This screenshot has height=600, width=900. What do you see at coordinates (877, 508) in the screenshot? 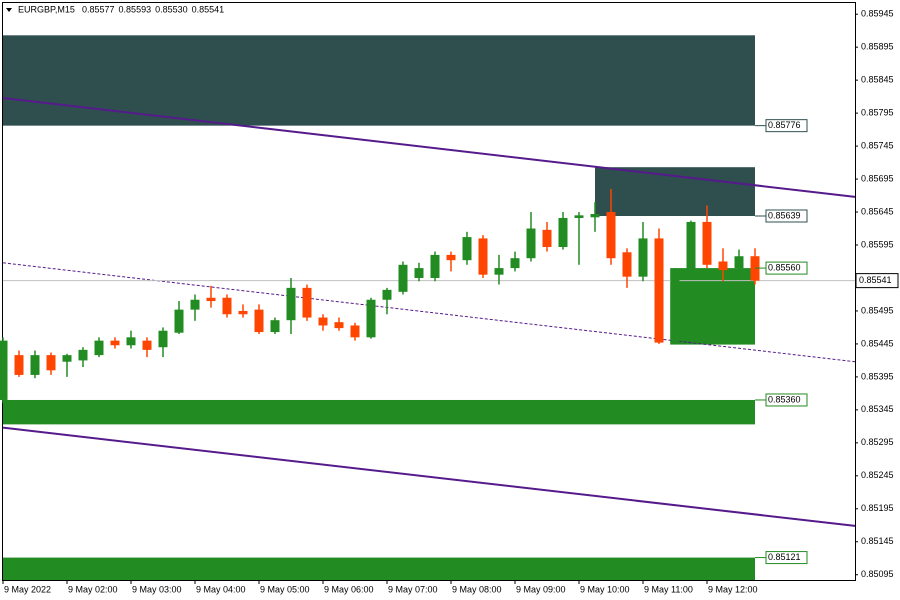
I see `y-tick-label: 0.85195` at bounding box center [877, 508].